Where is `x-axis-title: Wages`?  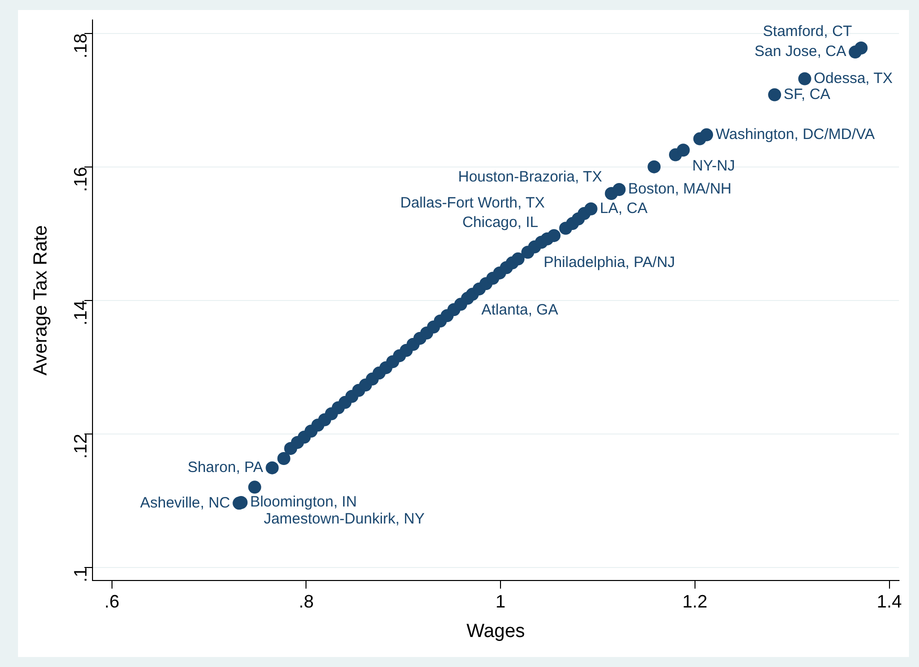 x-axis-title: Wages is located at coordinates (495, 631).